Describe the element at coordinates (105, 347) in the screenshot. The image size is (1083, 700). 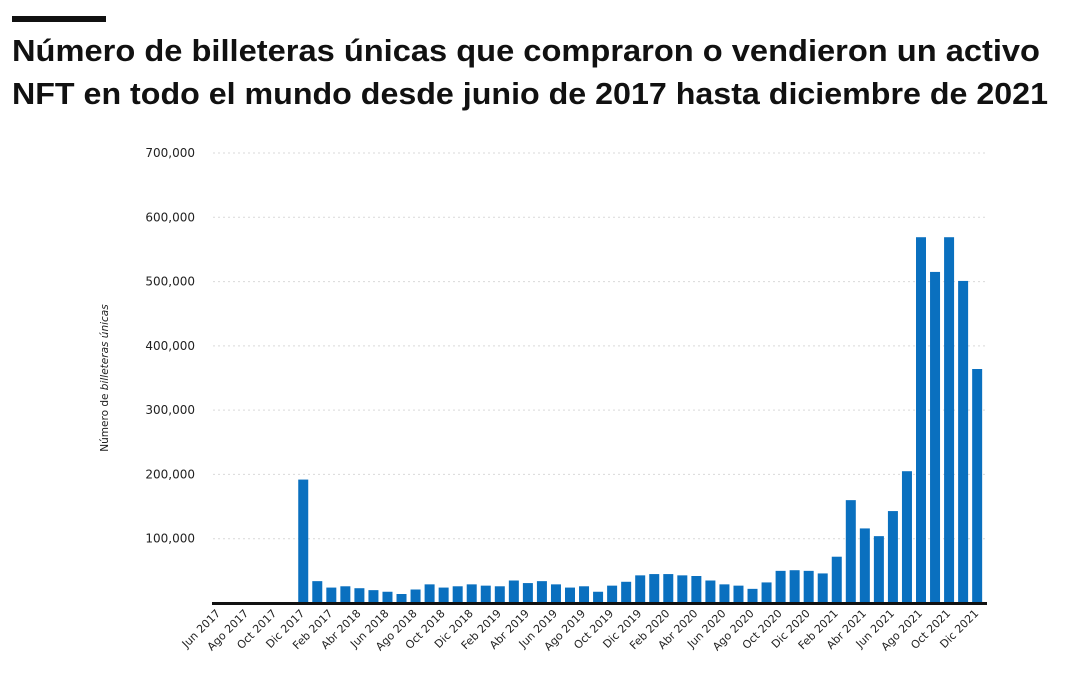
I see `y-axis-label-italic: billeteras únicas` at that location.